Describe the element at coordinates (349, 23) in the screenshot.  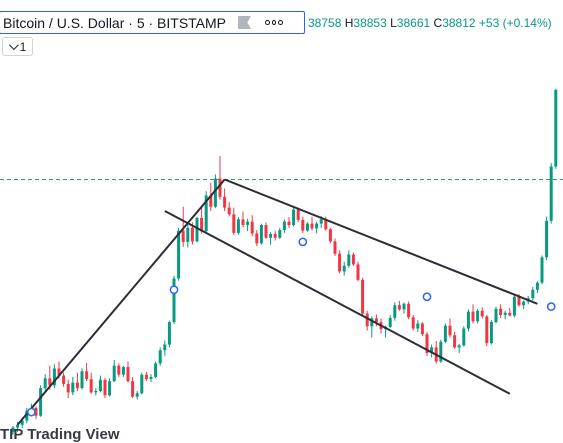
I see `high-label: H` at that location.